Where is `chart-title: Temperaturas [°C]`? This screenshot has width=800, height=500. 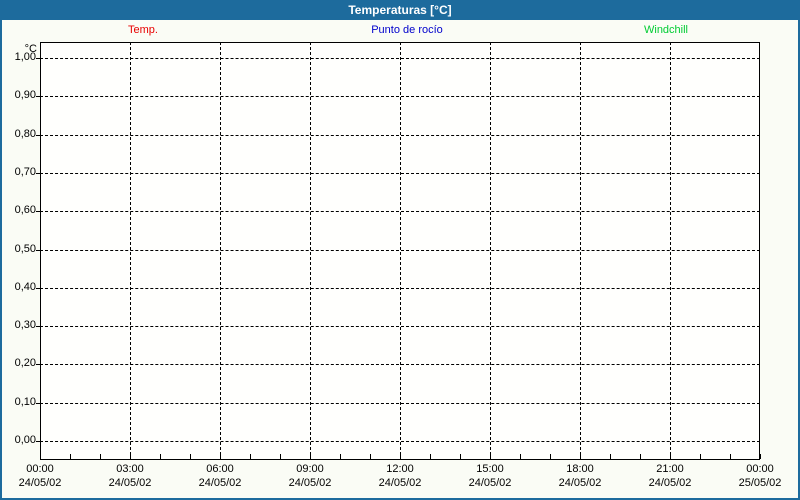
chart-title: Temperaturas [°C] is located at coordinates (400, 10).